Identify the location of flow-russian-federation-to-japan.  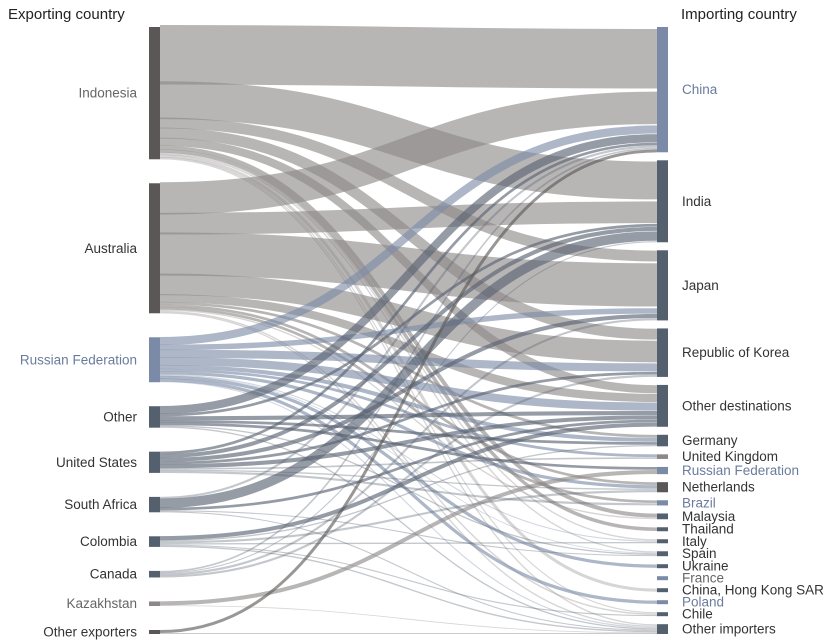
(408, 329).